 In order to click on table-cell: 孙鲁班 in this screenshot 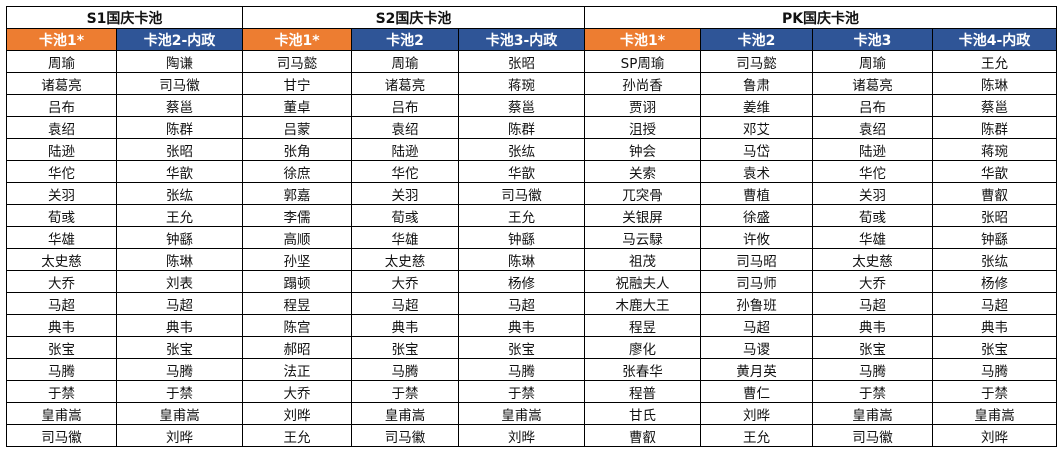, I will do `click(756, 303)`.